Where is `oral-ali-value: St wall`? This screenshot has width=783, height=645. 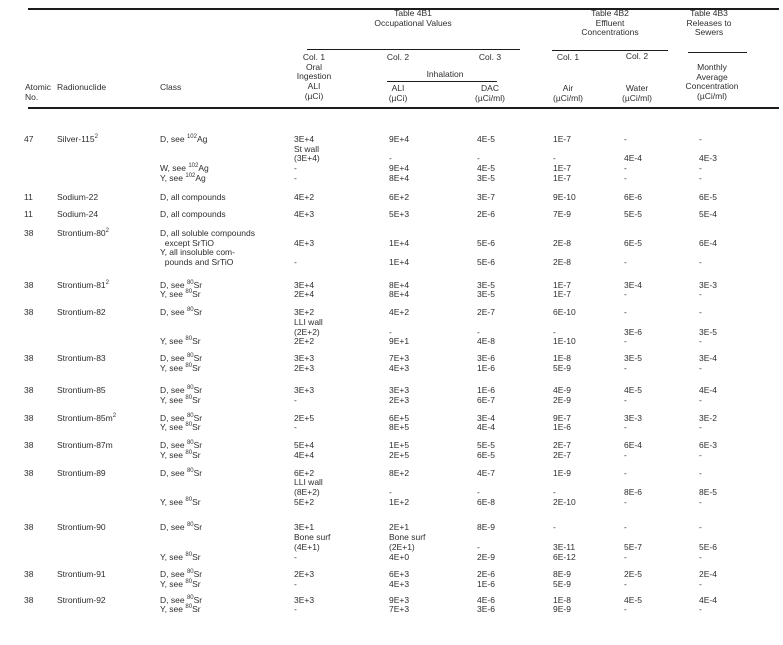 oral-ali-value: St wall is located at coordinates (307, 148).